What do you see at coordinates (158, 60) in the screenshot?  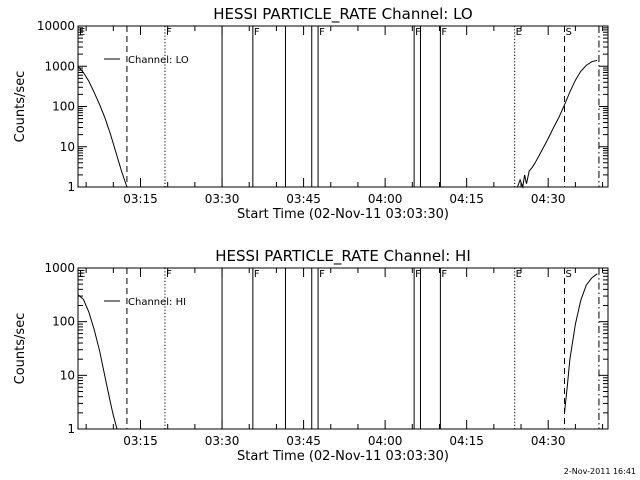 I see `legend-entry: Channel: LO` at bounding box center [158, 60].